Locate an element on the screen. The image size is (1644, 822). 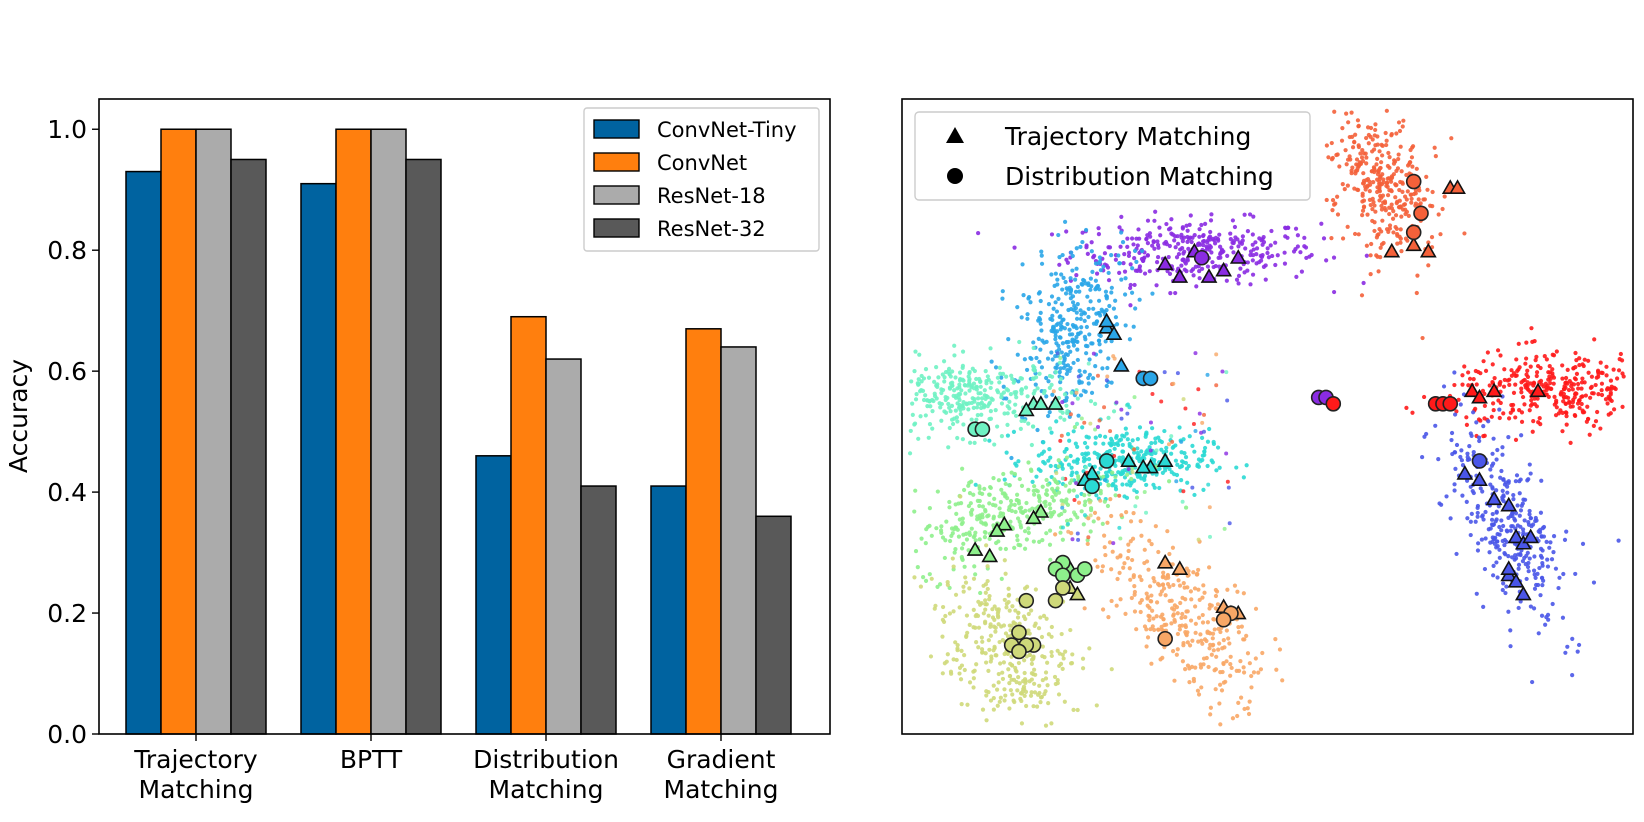
x-tick-label: BPTT is located at coordinates (371, 759).